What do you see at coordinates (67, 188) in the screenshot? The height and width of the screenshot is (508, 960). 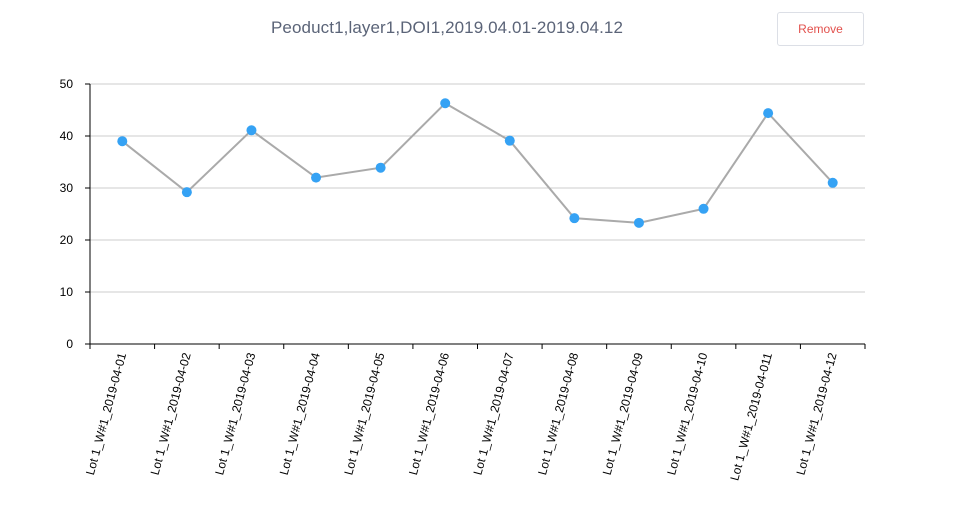 I see `y-tick-label: 30` at bounding box center [67, 188].